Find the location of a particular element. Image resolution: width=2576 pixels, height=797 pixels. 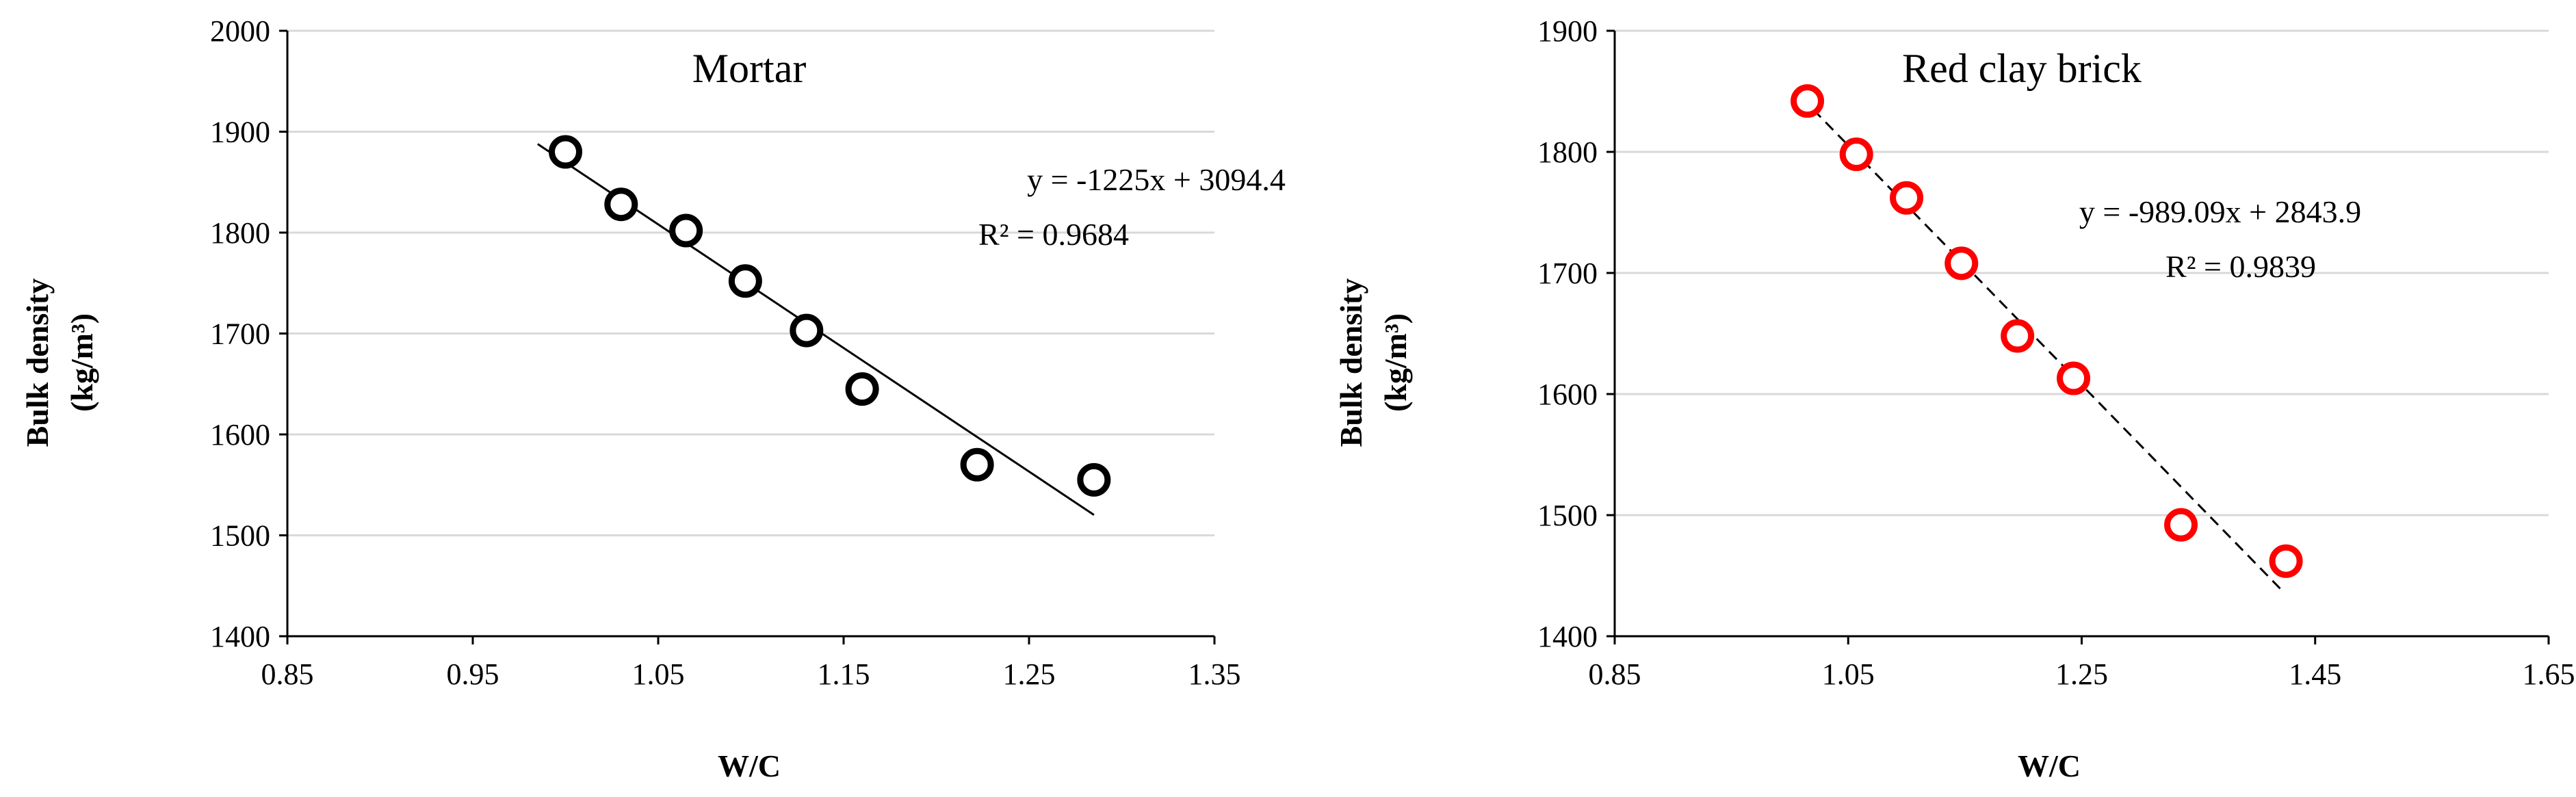

brick-x-tick-labels: 0.85 1.05 1.25 1.45 1.65 is located at coordinates (2082, 674).